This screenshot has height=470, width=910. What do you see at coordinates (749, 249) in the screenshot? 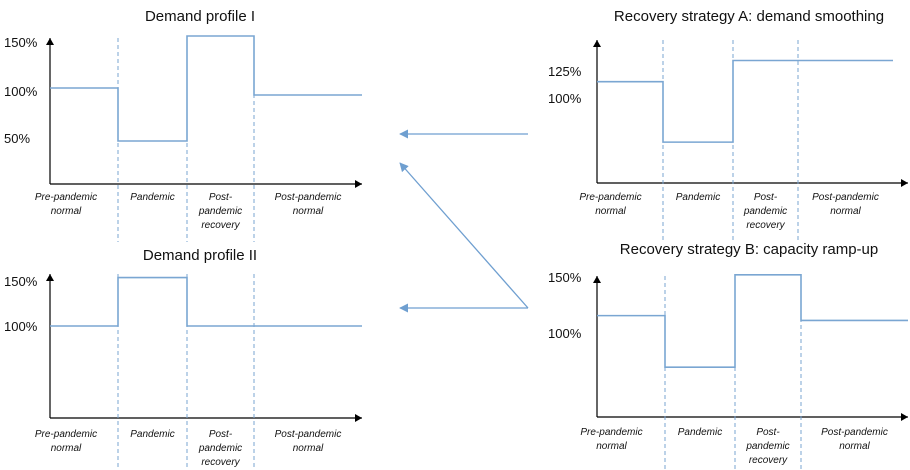
I see `panel-title: Recovery strategy B: capacity ramp-up` at bounding box center [749, 249].